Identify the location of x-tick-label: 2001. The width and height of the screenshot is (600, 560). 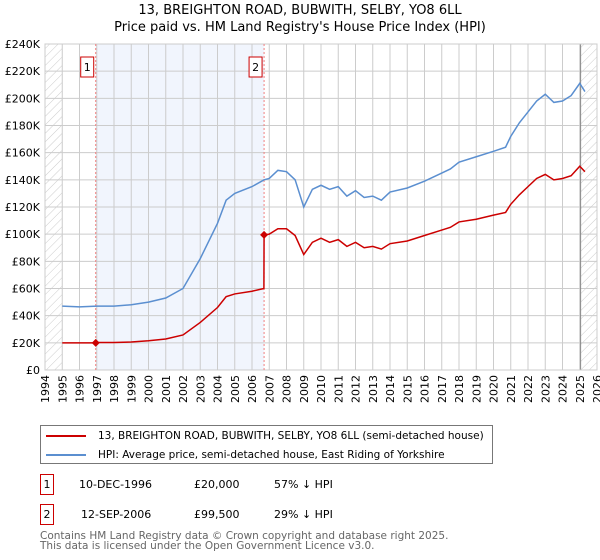
(166, 389).